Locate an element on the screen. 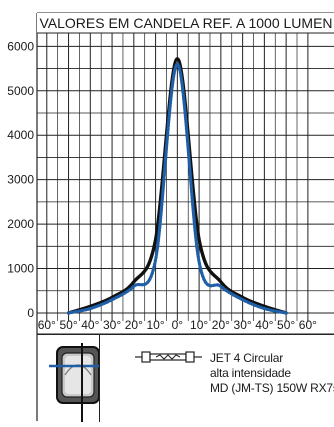 Image resolution: width=334 pixels, height=427 pixels. luminaire-icon is located at coordinates (74, 382).